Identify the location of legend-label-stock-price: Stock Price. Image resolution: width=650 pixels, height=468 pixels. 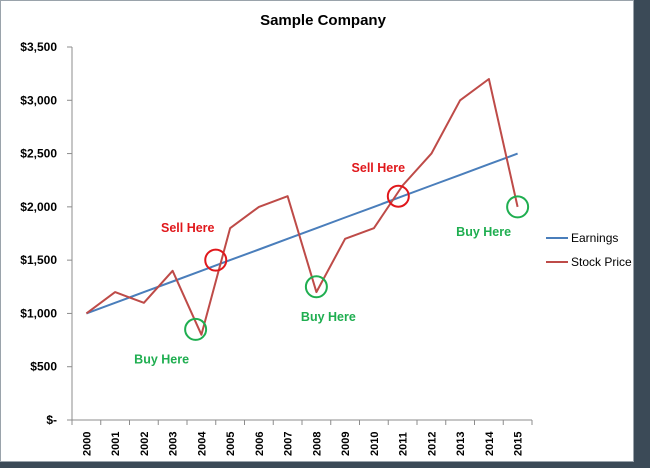
(601, 262).